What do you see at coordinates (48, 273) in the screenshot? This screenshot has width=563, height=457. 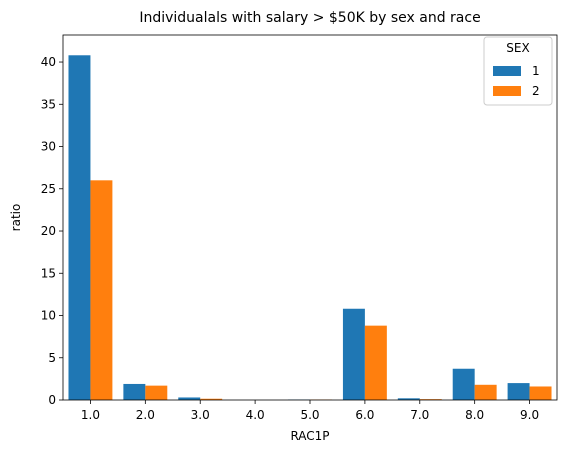 I see `y-tick-label: 15` at bounding box center [48, 273].